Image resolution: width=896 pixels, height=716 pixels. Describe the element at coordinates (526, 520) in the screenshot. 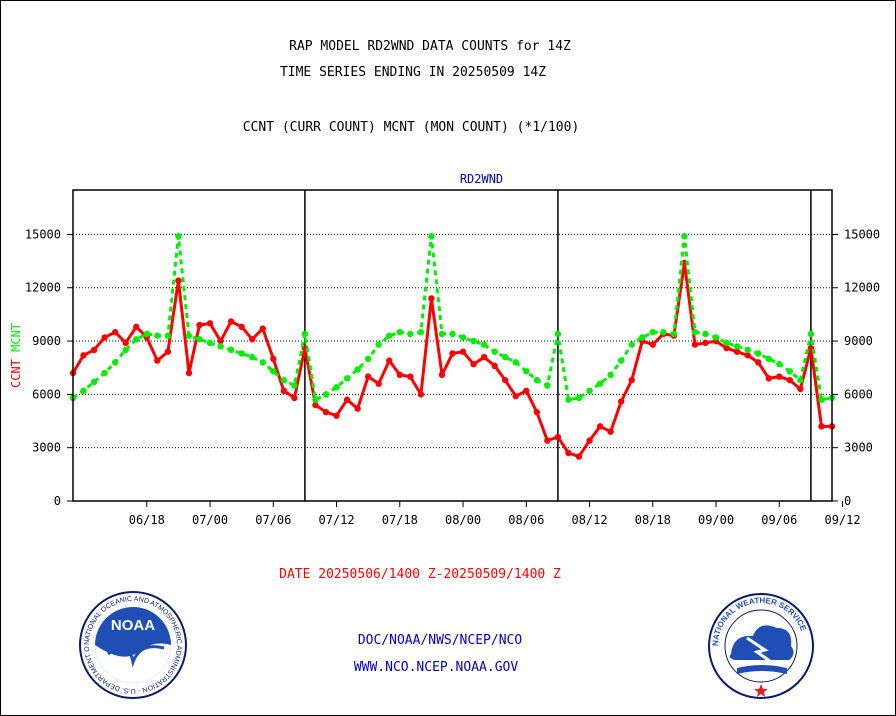

I see `x-tick-label: 08/06` at that location.